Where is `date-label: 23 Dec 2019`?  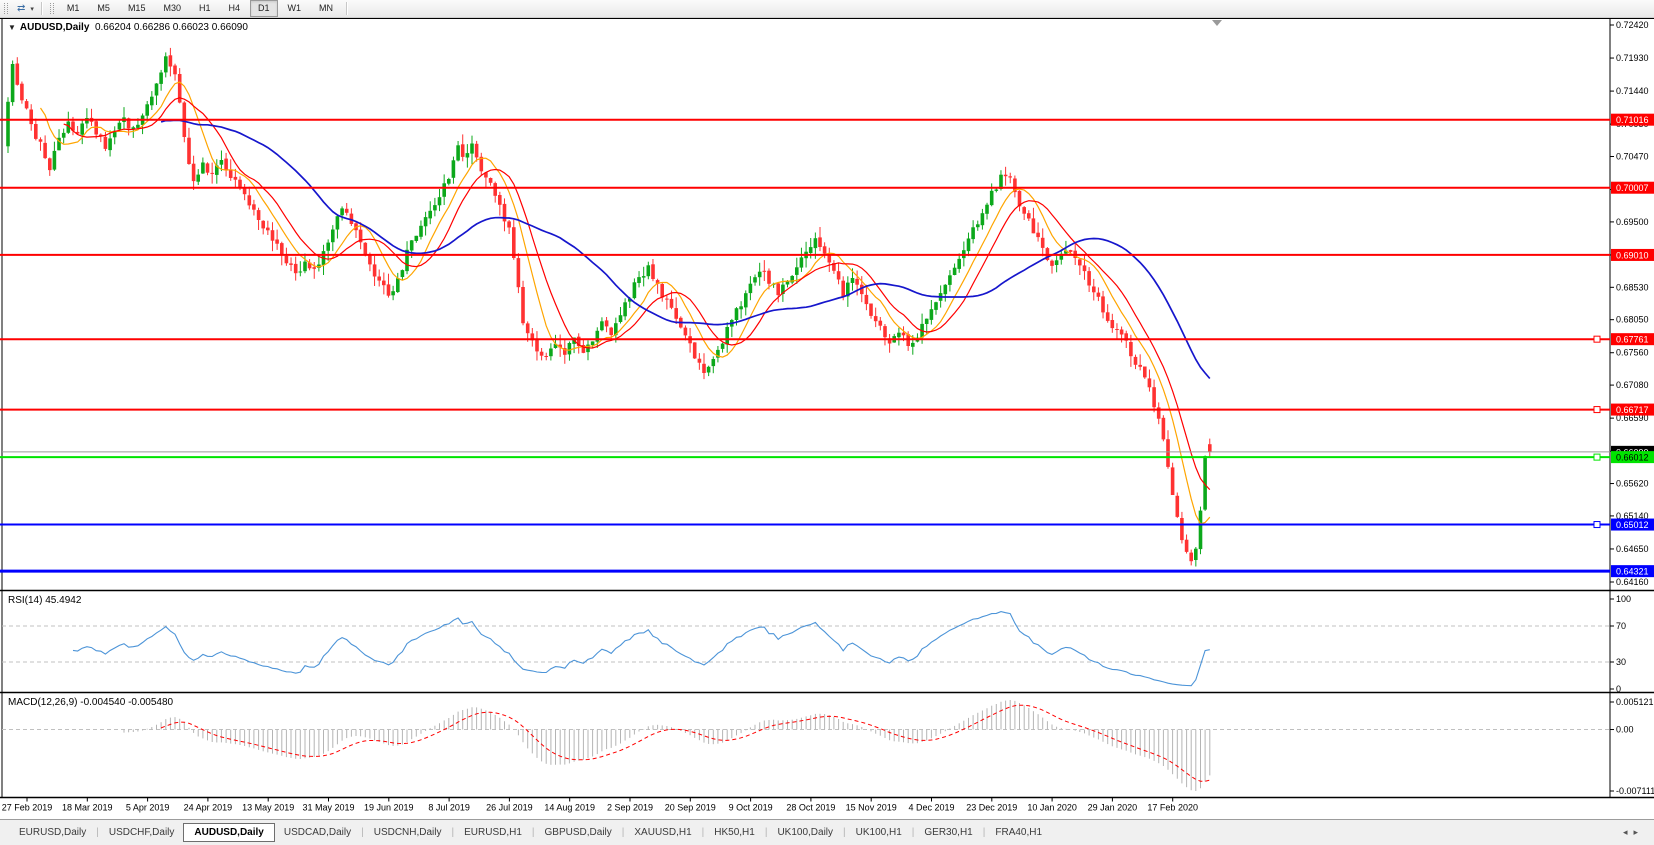
date-label: 23 Dec 2019 is located at coordinates (991, 808).